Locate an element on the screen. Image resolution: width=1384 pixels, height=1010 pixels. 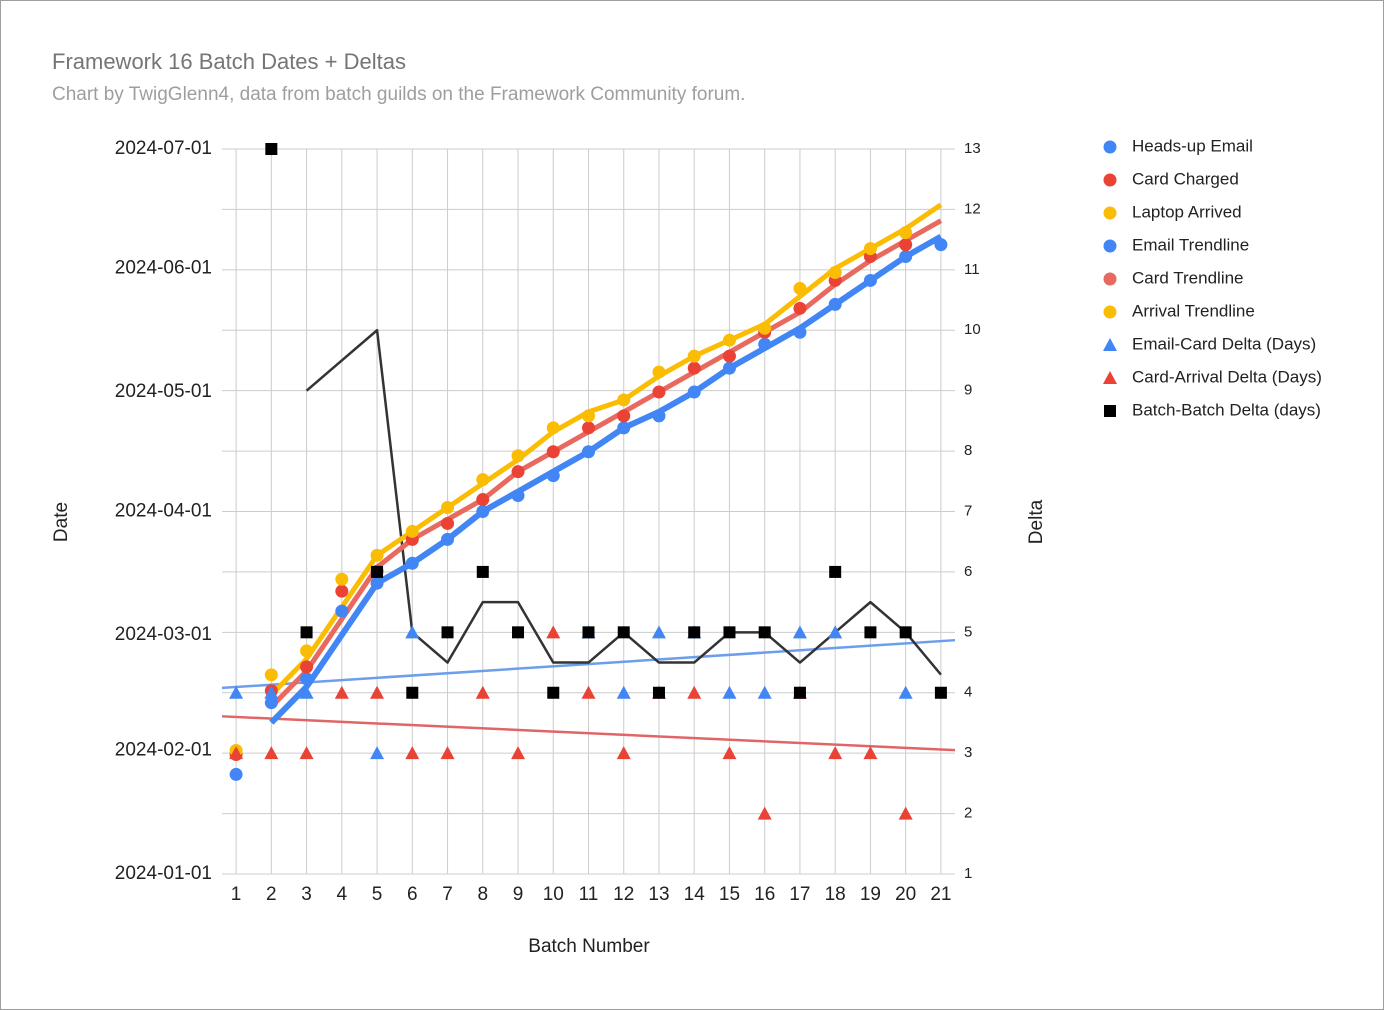
legend-label: Card Trendline is located at coordinates (1188, 277).